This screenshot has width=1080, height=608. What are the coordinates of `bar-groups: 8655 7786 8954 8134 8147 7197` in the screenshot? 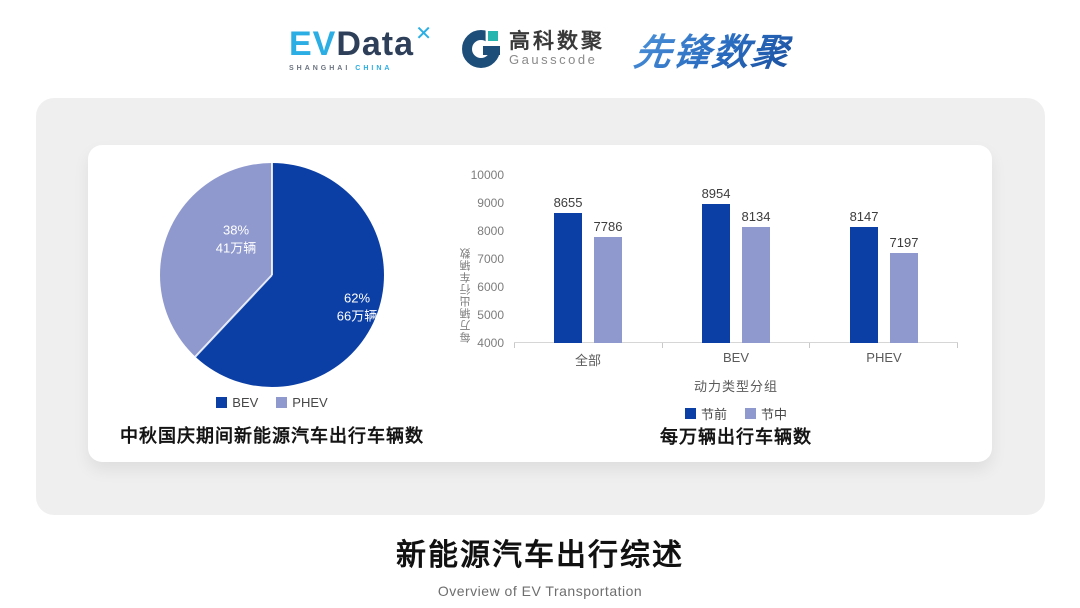 It's located at (736, 259).